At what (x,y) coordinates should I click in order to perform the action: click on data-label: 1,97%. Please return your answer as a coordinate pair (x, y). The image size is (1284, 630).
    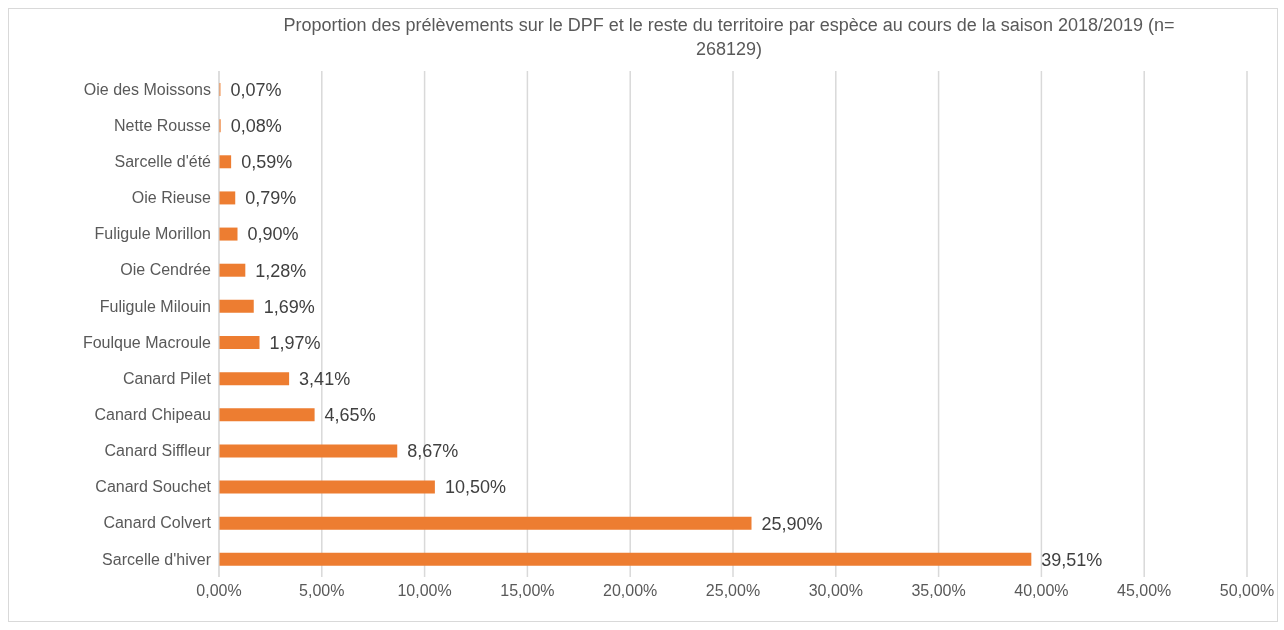
    Looking at the image, I should click on (295, 342).